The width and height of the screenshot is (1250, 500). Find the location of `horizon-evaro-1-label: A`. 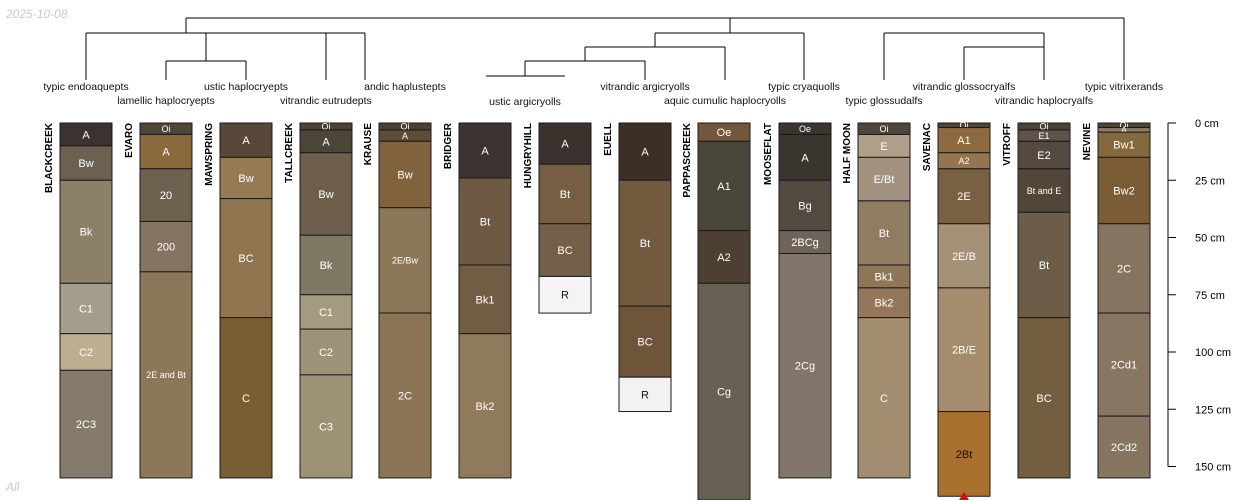

horizon-evaro-1-label: A is located at coordinates (166, 153).